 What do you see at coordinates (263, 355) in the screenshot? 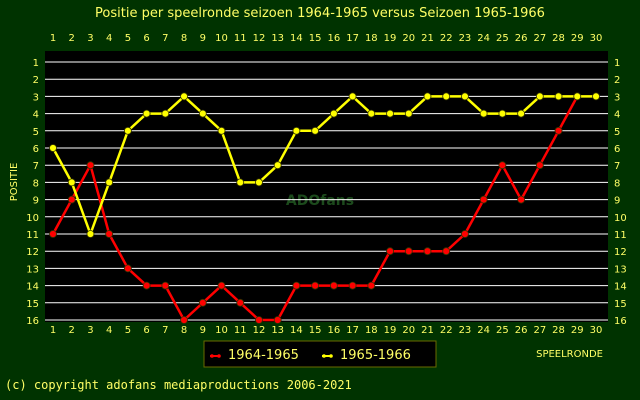
I see `legend-label: 1964-1965` at bounding box center [263, 355].